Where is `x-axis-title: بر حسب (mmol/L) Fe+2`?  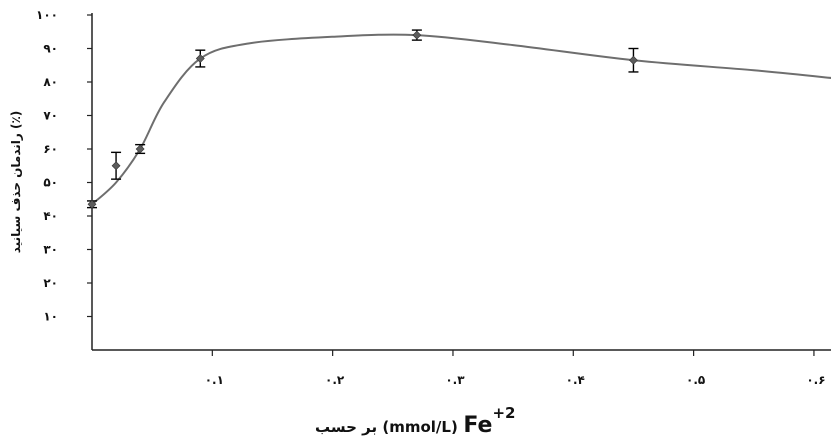 x-axis-title: بر حسب (mmol/L) Fe+2 is located at coordinates (415, 421).